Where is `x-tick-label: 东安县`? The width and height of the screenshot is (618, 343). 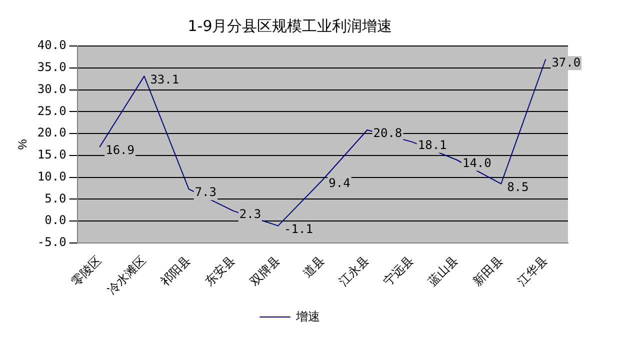
x-tick-label: 东安县 is located at coordinates (220, 271).